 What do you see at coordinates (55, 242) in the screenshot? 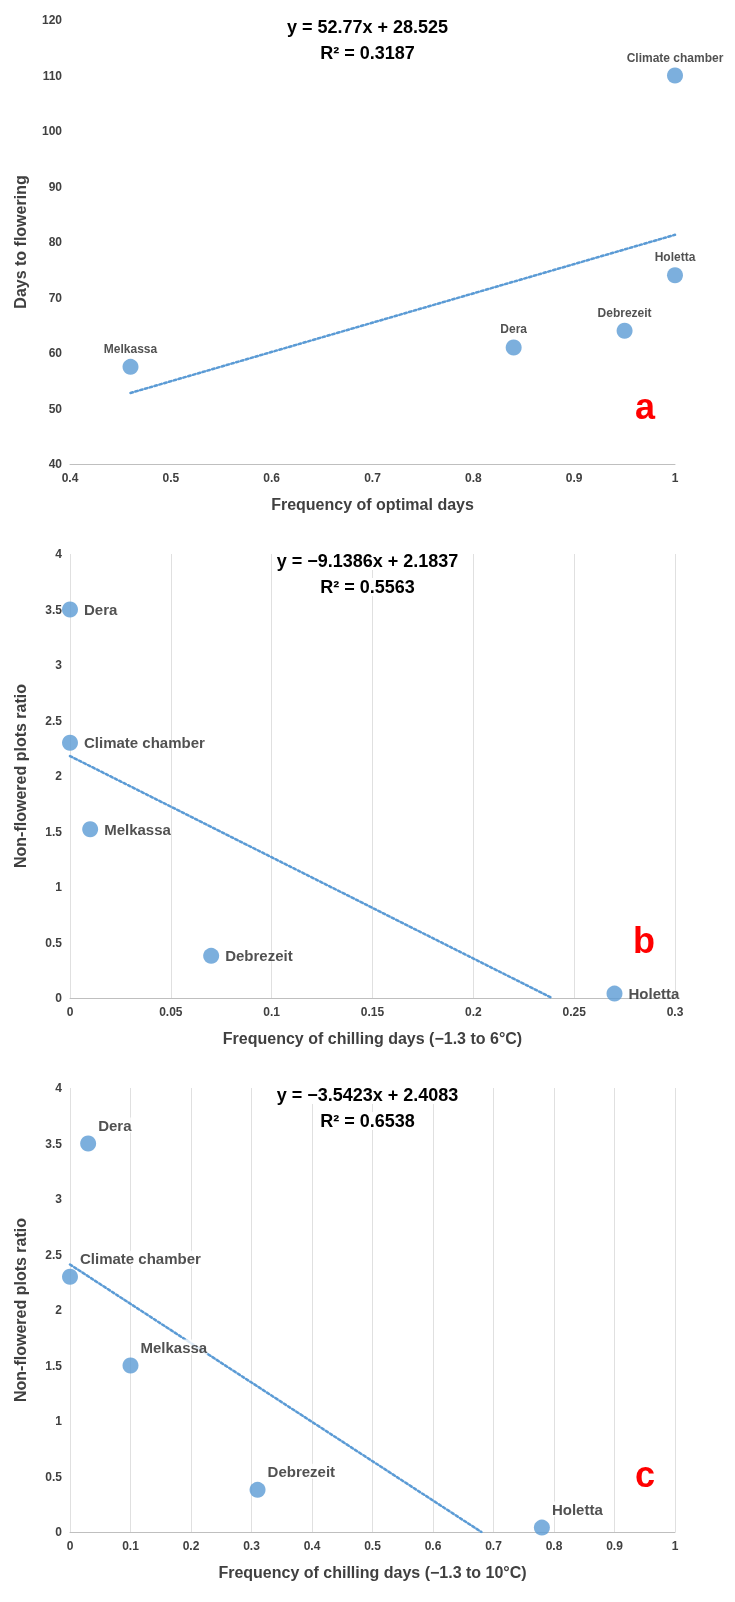
I see `y-tick-label: 80` at bounding box center [55, 242].